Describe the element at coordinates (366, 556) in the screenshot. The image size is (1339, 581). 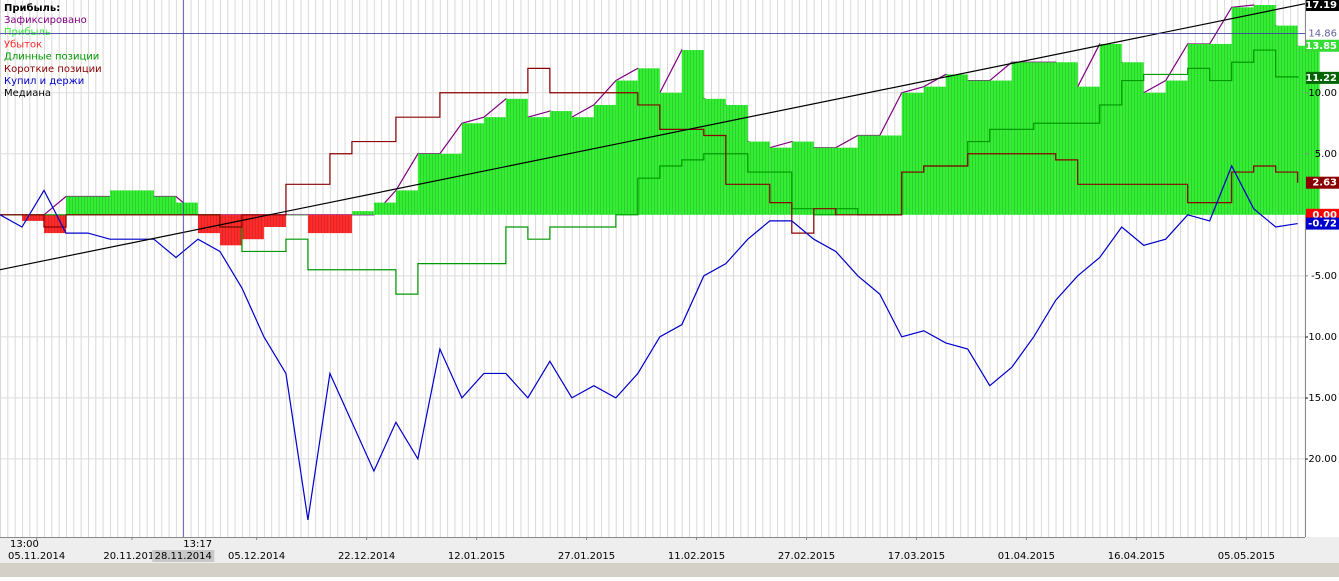
I see `x-tick-label: 22.12.2014` at that location.